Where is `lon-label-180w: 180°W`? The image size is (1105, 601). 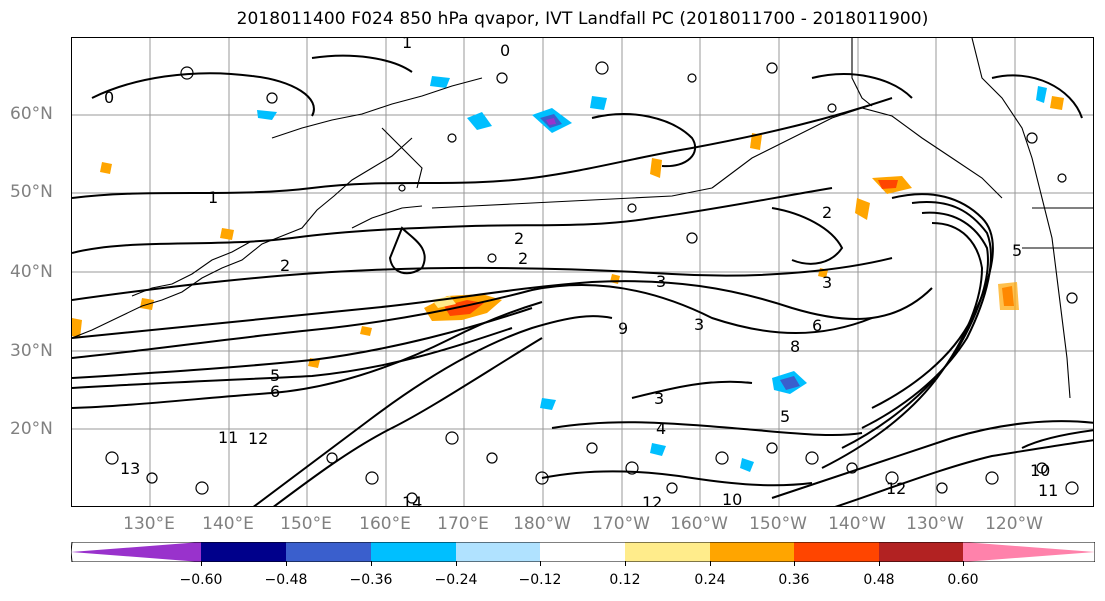 lon-label-180w: 180°W is located at coordinates (542, 524).